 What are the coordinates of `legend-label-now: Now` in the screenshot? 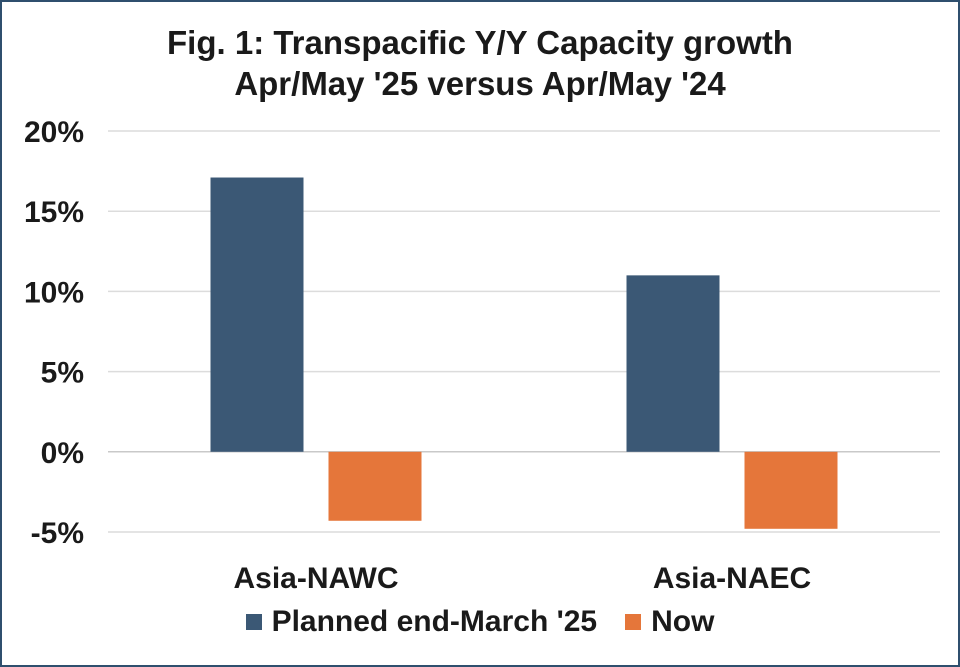 It's located at (683, 621).